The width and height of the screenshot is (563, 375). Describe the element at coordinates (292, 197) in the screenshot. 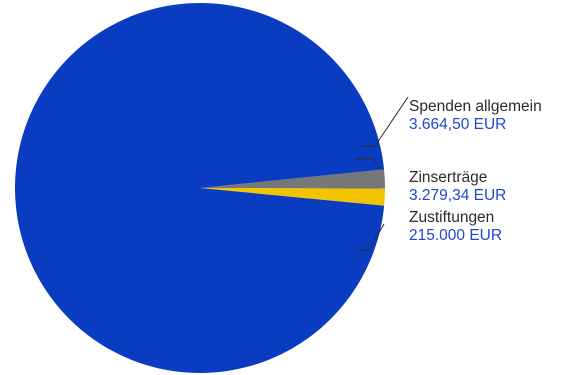

I see `pie-slice-zinserträge` at that location.